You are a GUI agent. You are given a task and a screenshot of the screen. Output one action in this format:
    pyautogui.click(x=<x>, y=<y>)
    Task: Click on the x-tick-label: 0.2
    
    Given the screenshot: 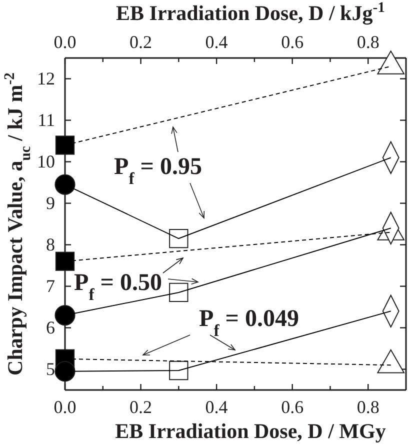 What is the action you would take?
    pyautogui.click(x=141, y=42)
    